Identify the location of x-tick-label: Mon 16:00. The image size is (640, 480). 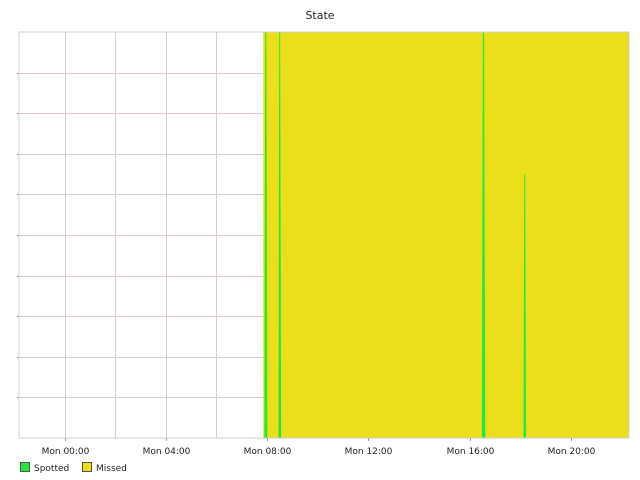
(471, 452).